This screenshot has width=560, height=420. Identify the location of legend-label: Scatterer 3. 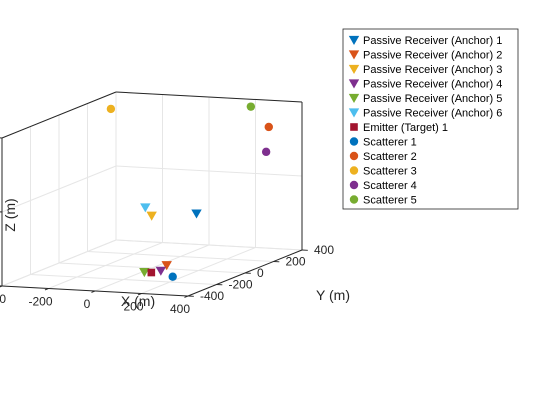
(390, 172).